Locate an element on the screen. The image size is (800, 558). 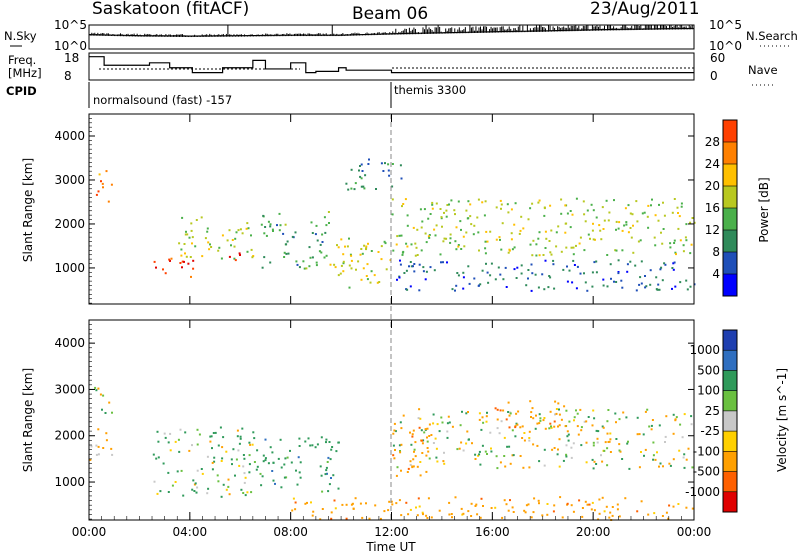
cpid-segment-2: themis 3300 is located at coordinates (430, 90).